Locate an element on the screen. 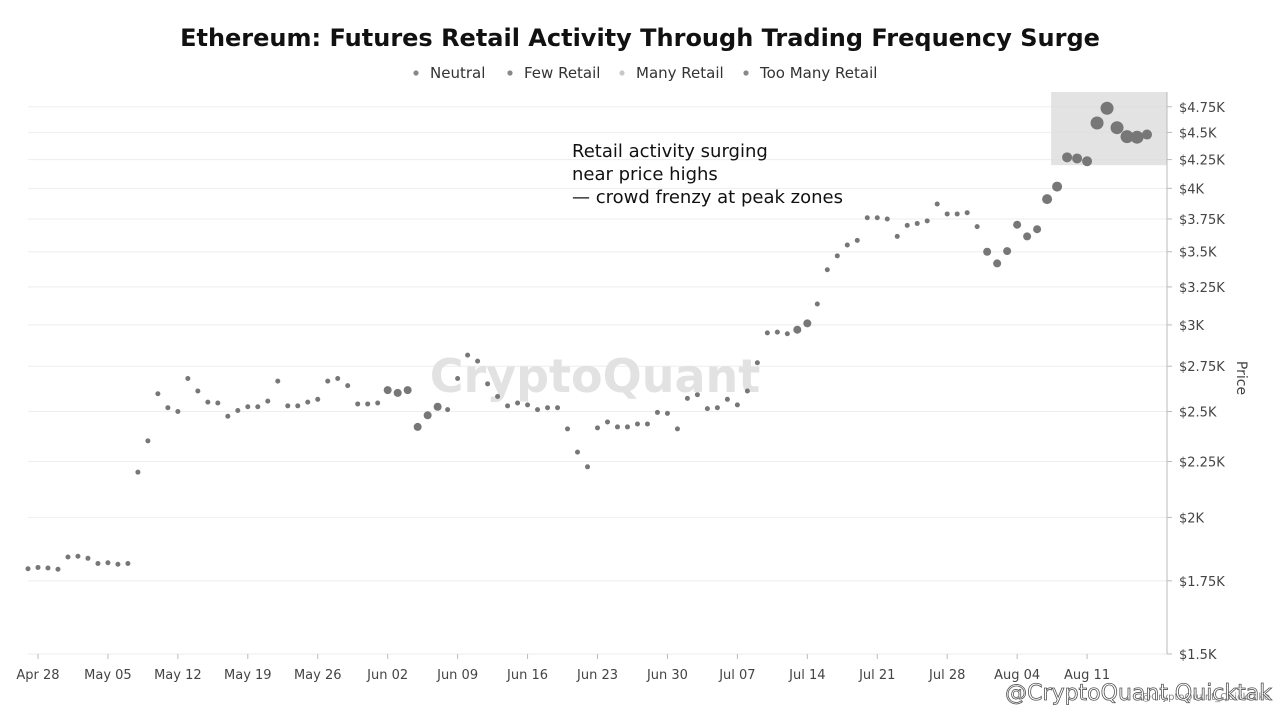  legend-label-too-many-retail: Too Many Retail is located at coordinates (818, 73).